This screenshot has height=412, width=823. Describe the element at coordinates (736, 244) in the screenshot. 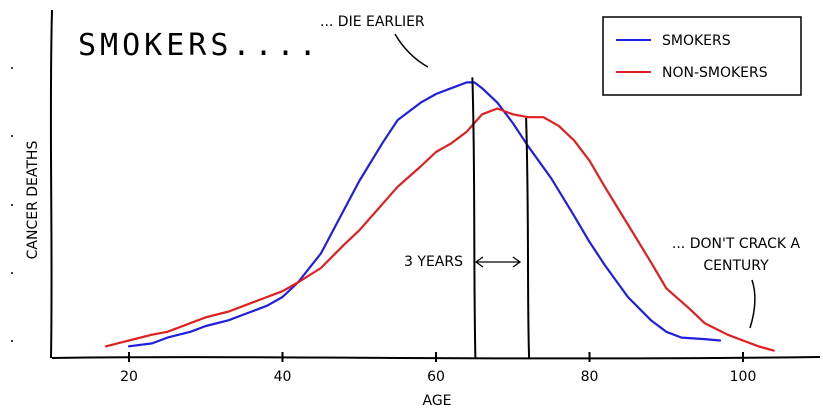

I see `annotation-dont-crack-line-1: ... DON'T CRACK A` at that location.